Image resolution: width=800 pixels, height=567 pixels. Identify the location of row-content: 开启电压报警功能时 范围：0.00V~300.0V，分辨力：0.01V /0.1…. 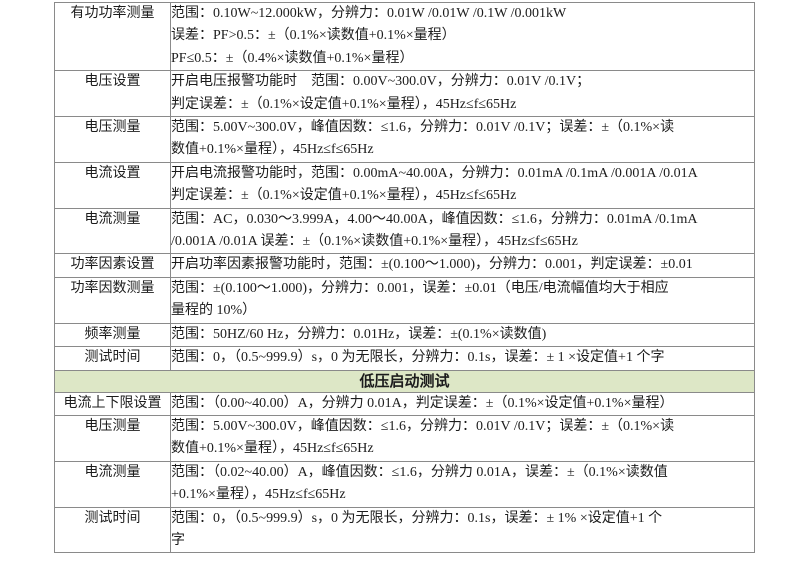
(462, 94).